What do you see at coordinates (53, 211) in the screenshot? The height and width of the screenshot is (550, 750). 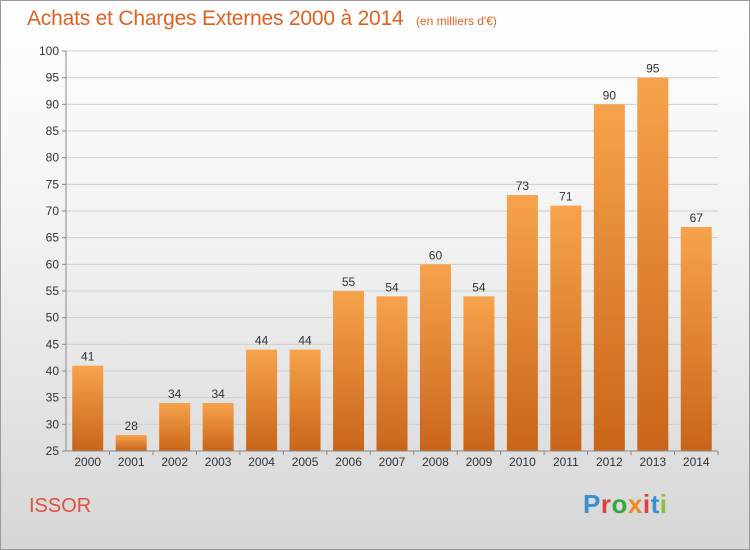 I see `y-tick-label: 70` at bounding box center [53, 211].